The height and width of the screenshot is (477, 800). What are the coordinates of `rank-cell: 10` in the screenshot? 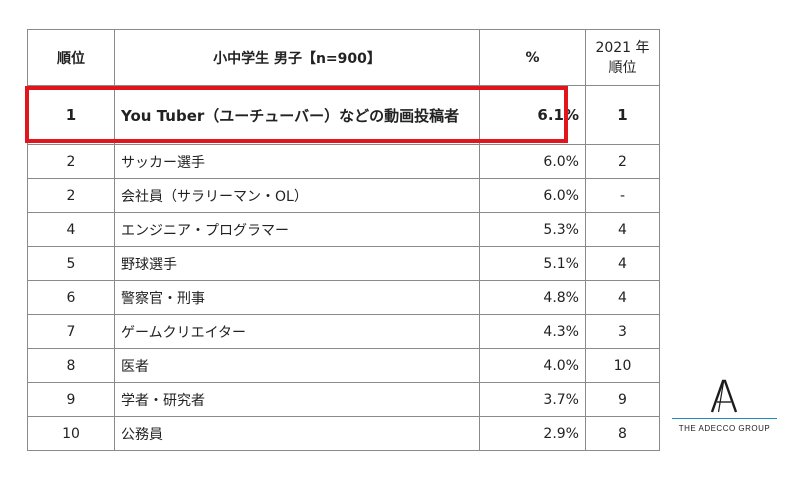 It's located at (71, 433).